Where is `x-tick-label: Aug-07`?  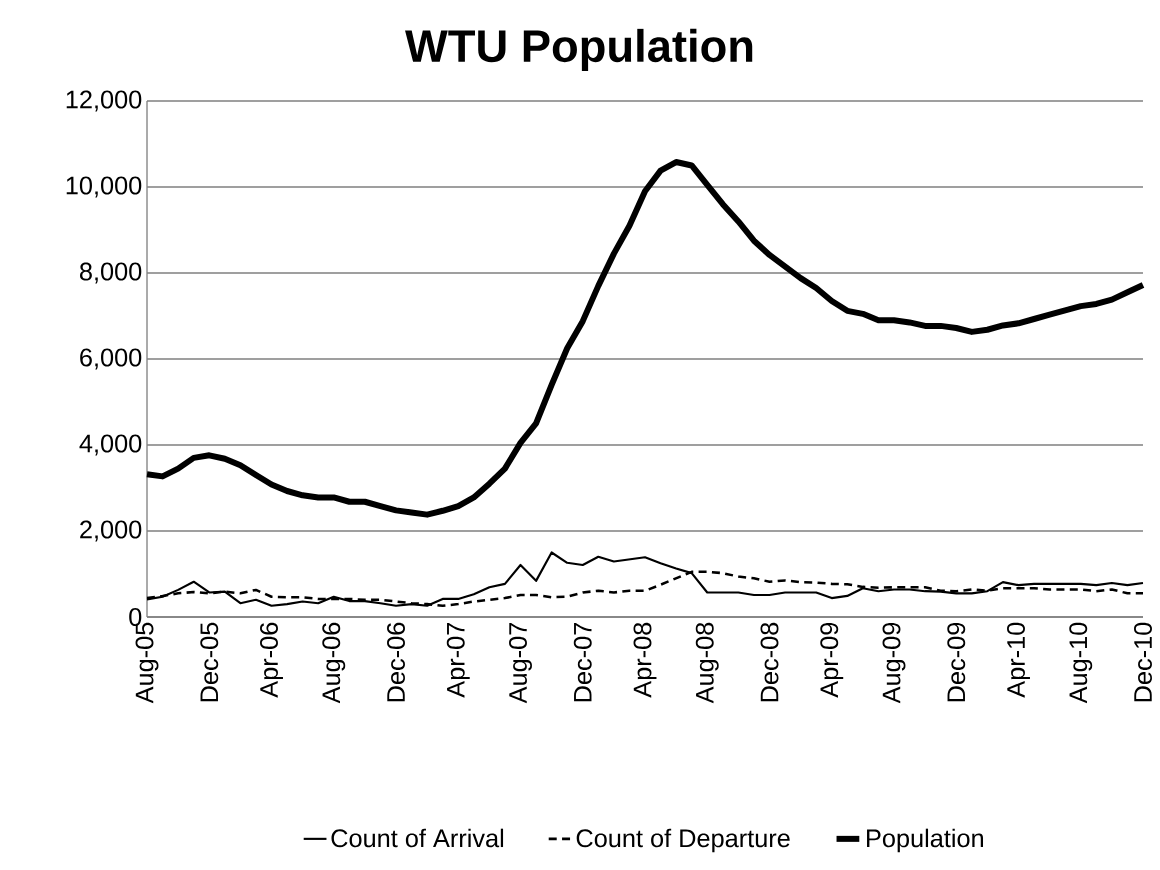
x-tick-label: Aug-07 is located at coordinates (520, 663).